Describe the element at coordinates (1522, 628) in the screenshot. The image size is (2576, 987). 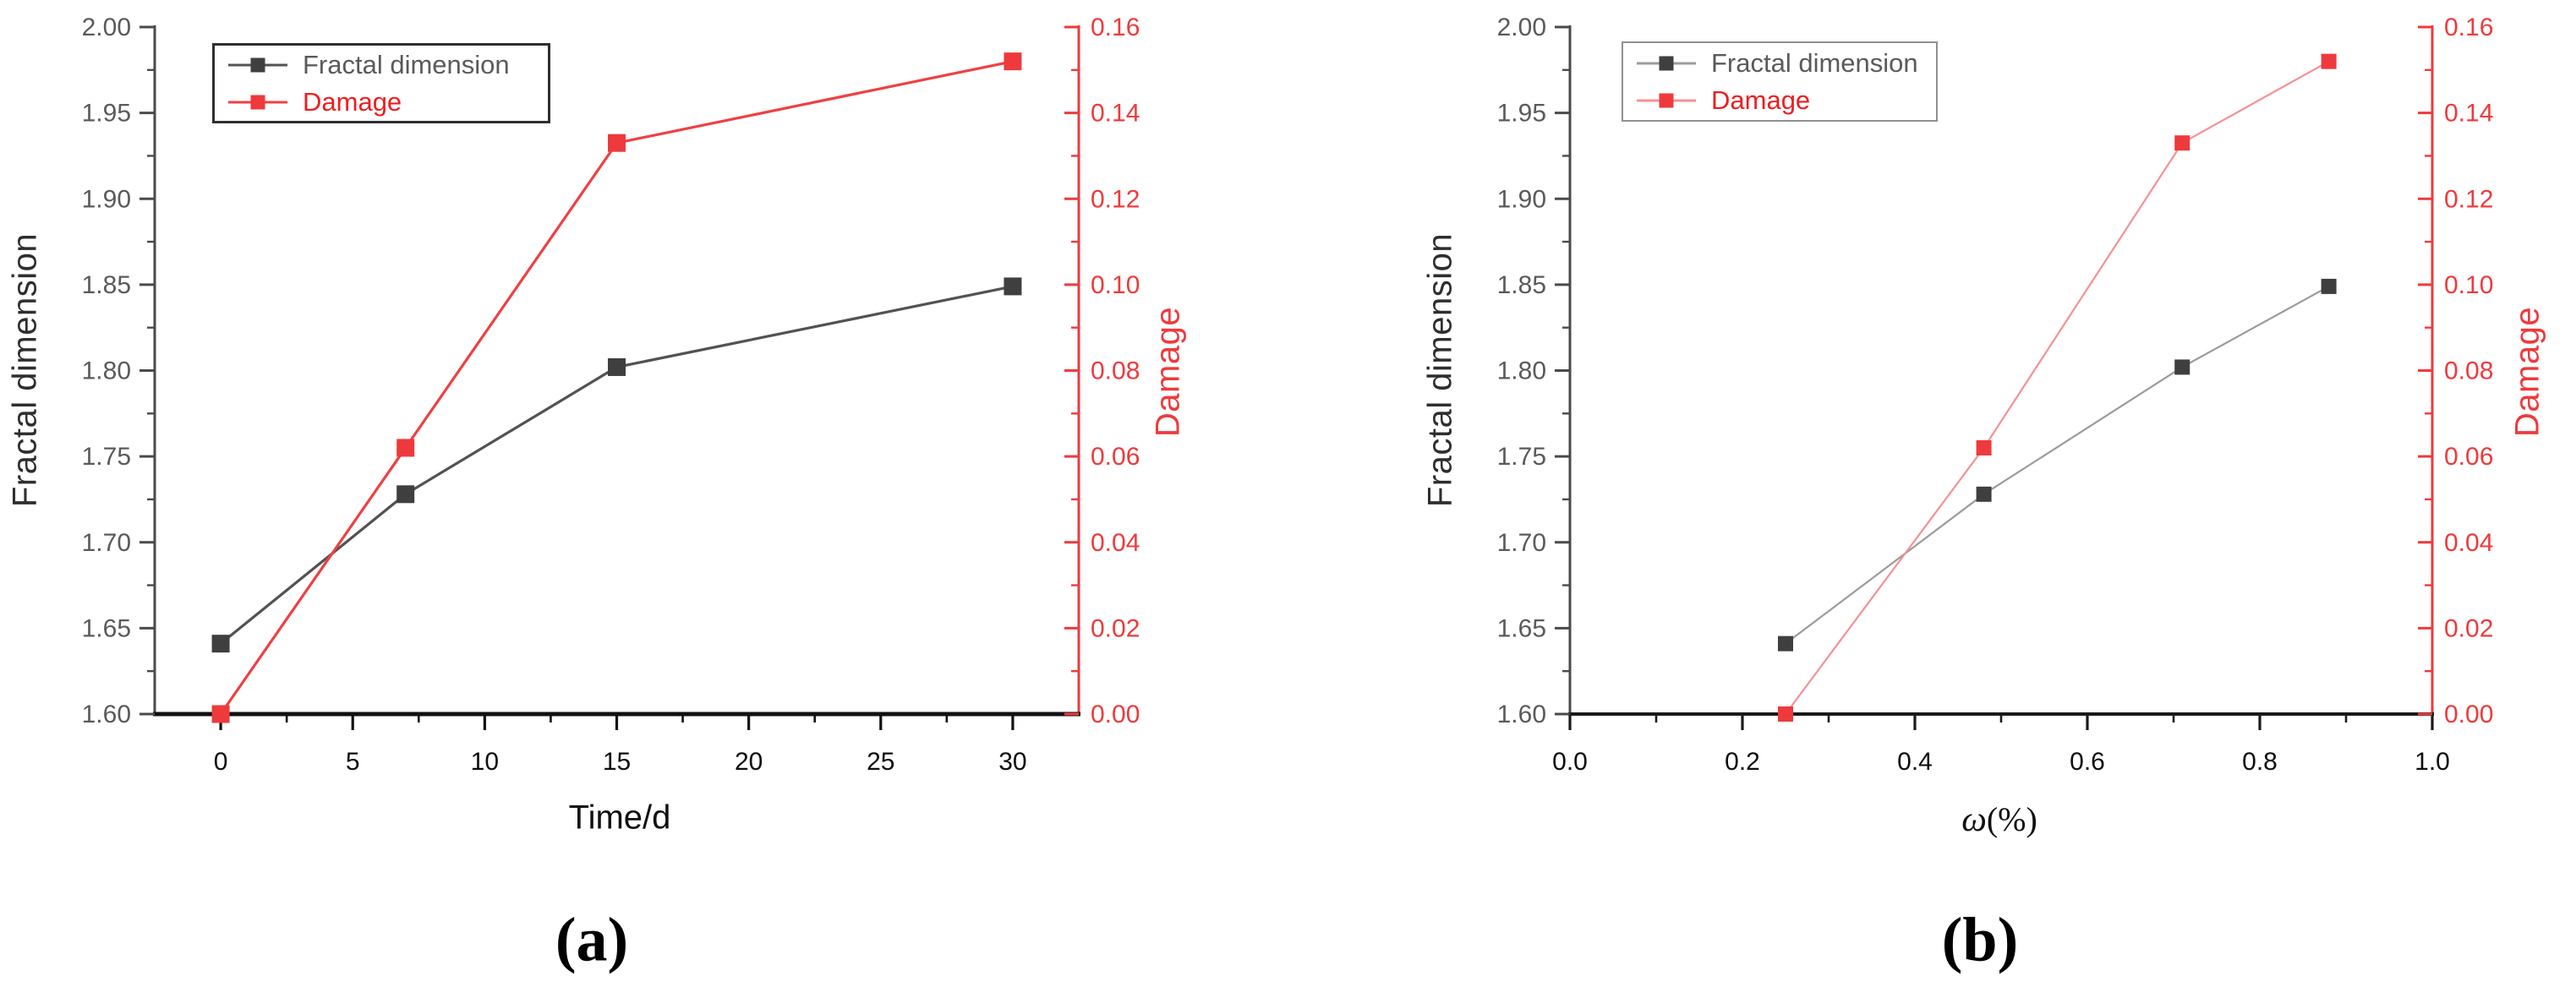
I see `panel-b-y-left-tick-label: 1.65` at that location.